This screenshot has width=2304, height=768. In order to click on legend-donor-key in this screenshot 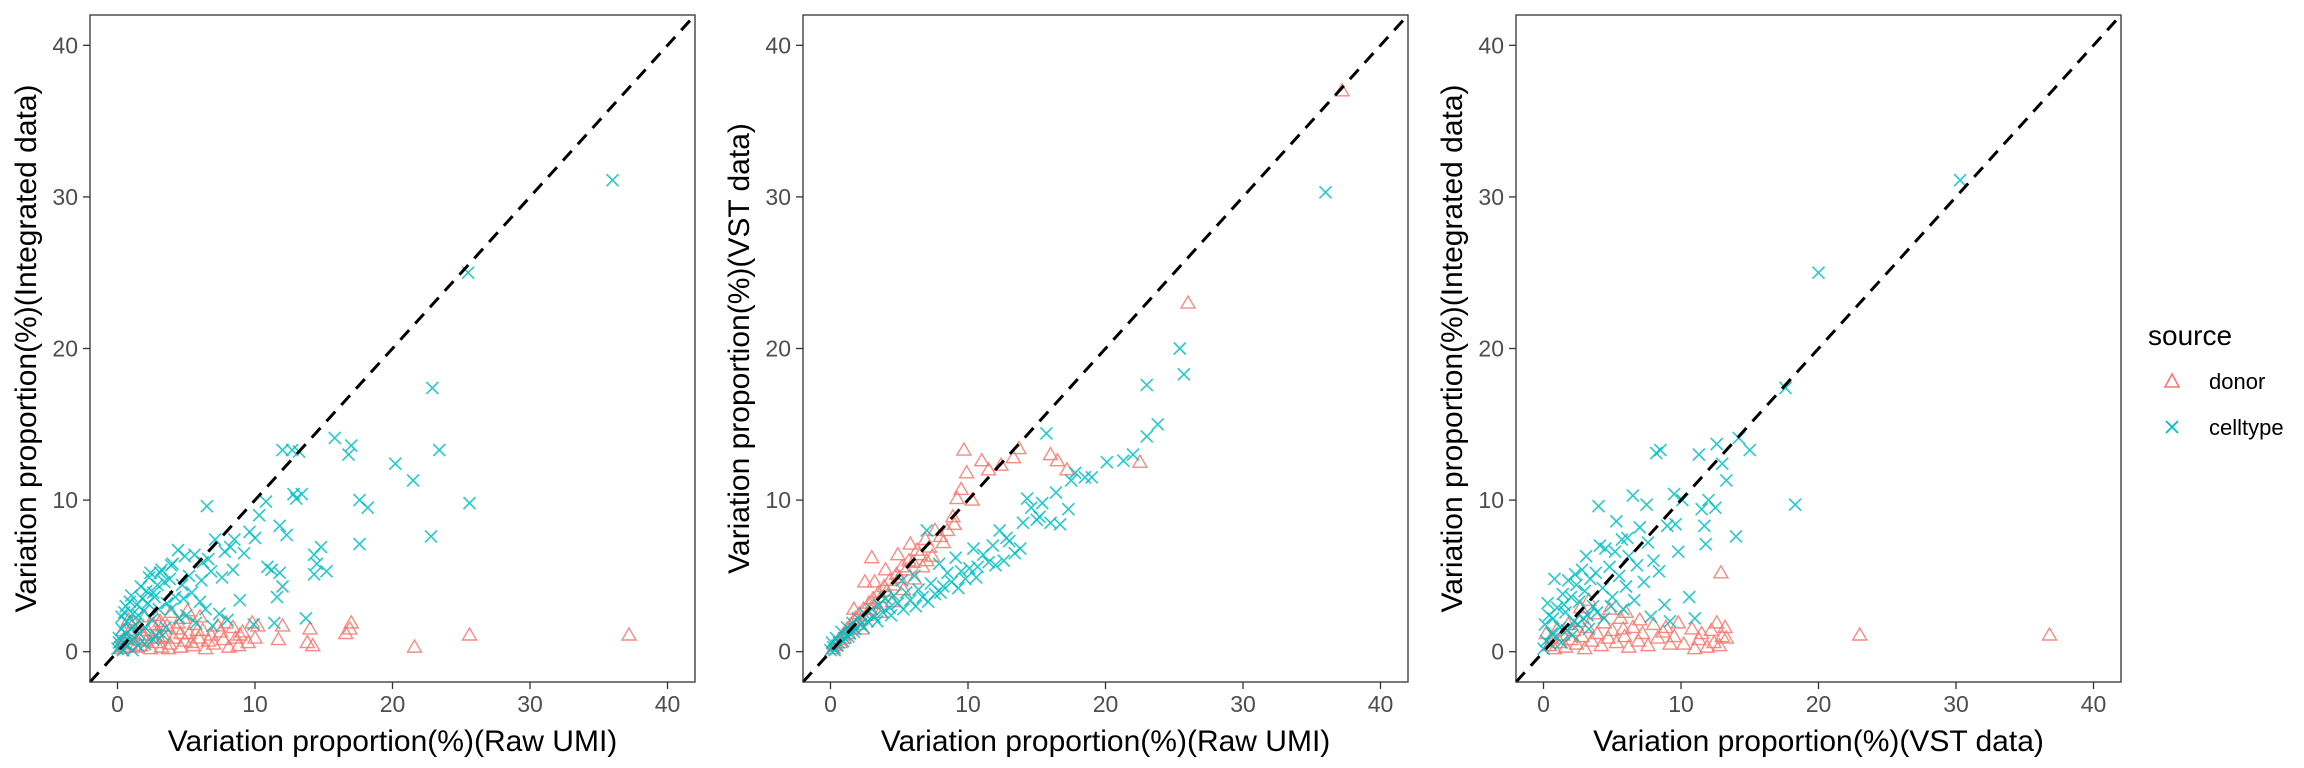, I will do `click(2172, 380)`.